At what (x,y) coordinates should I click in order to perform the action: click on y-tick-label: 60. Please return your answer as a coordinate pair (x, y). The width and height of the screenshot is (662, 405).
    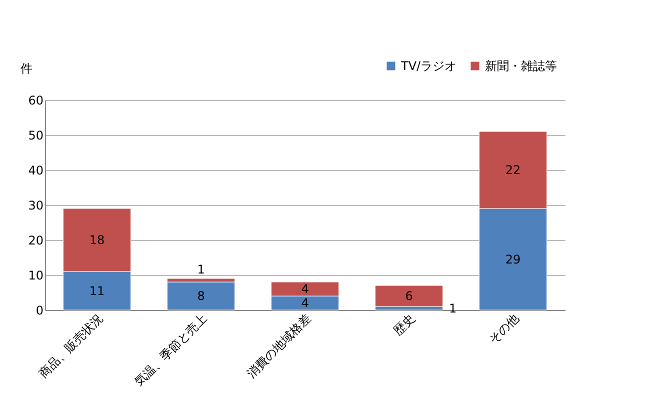
    Looking at the image, I should click on (36, 101).